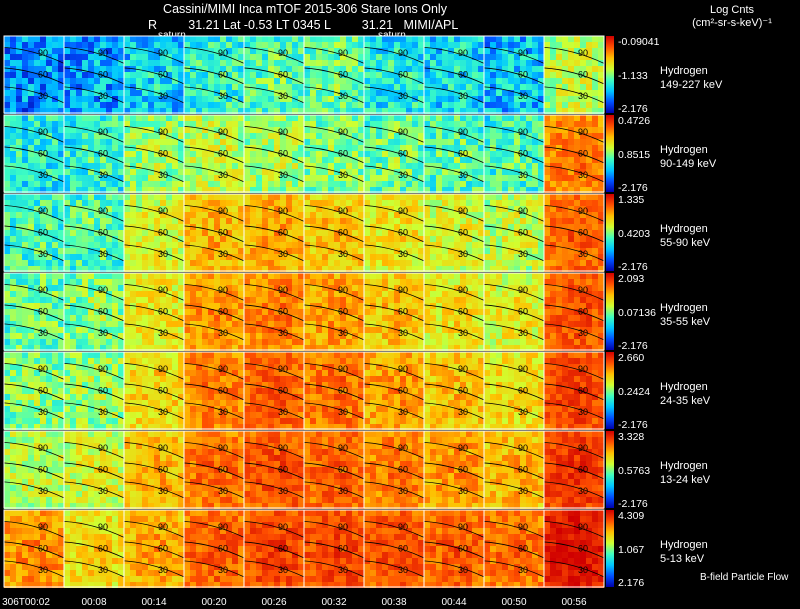  What do you see at coordinates (688, 157) in the screenshot?
I see `row-label: Hydrogen 90-149 keV` at bounding box center [688, 157].